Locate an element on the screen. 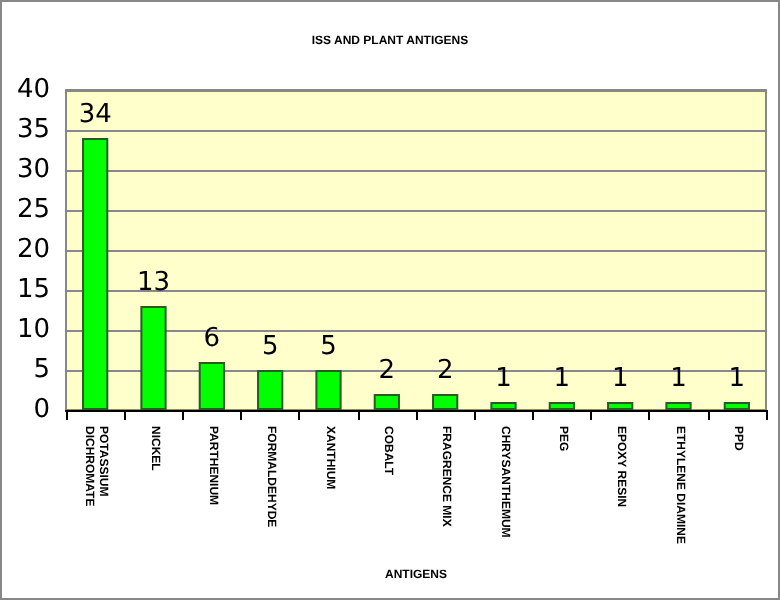  y-tick-label: 0 is located at coordinates (41, 410).